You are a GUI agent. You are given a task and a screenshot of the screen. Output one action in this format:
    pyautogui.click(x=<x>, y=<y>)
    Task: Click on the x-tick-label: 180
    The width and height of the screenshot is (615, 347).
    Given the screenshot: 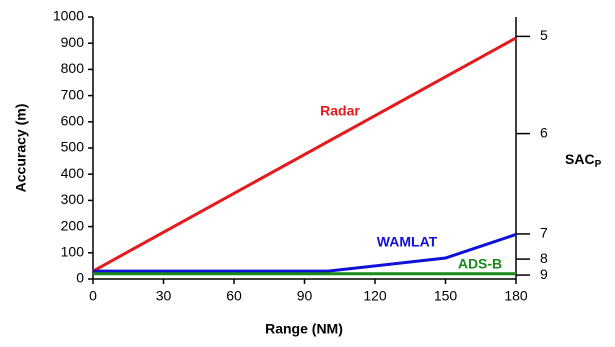 What is the action you would take?
    pyautogui.click(x=516, y=296)
    